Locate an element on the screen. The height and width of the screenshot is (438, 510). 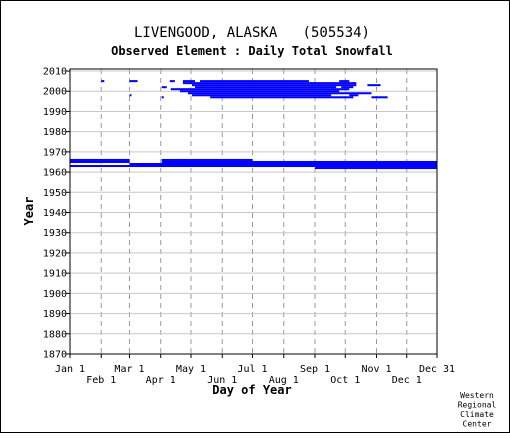
y-tick-label: 2010 is located at coordinates (55, 72).